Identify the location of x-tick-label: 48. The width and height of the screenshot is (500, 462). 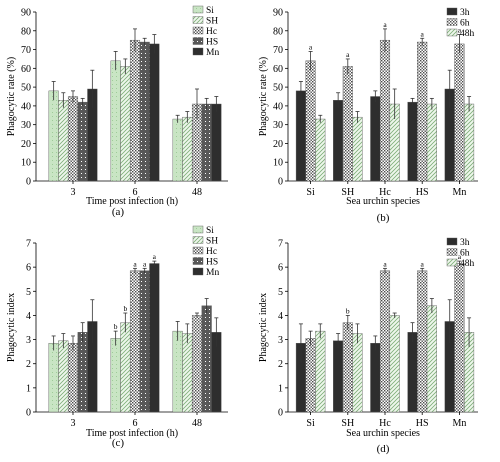
(197, 192).